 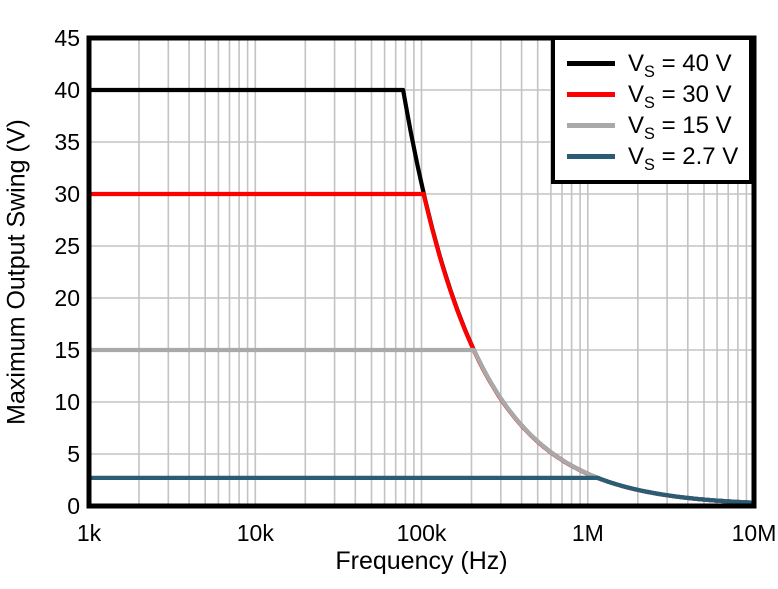 I want to click on legend-item: VS = 30 V, so click(x=658, y=94).